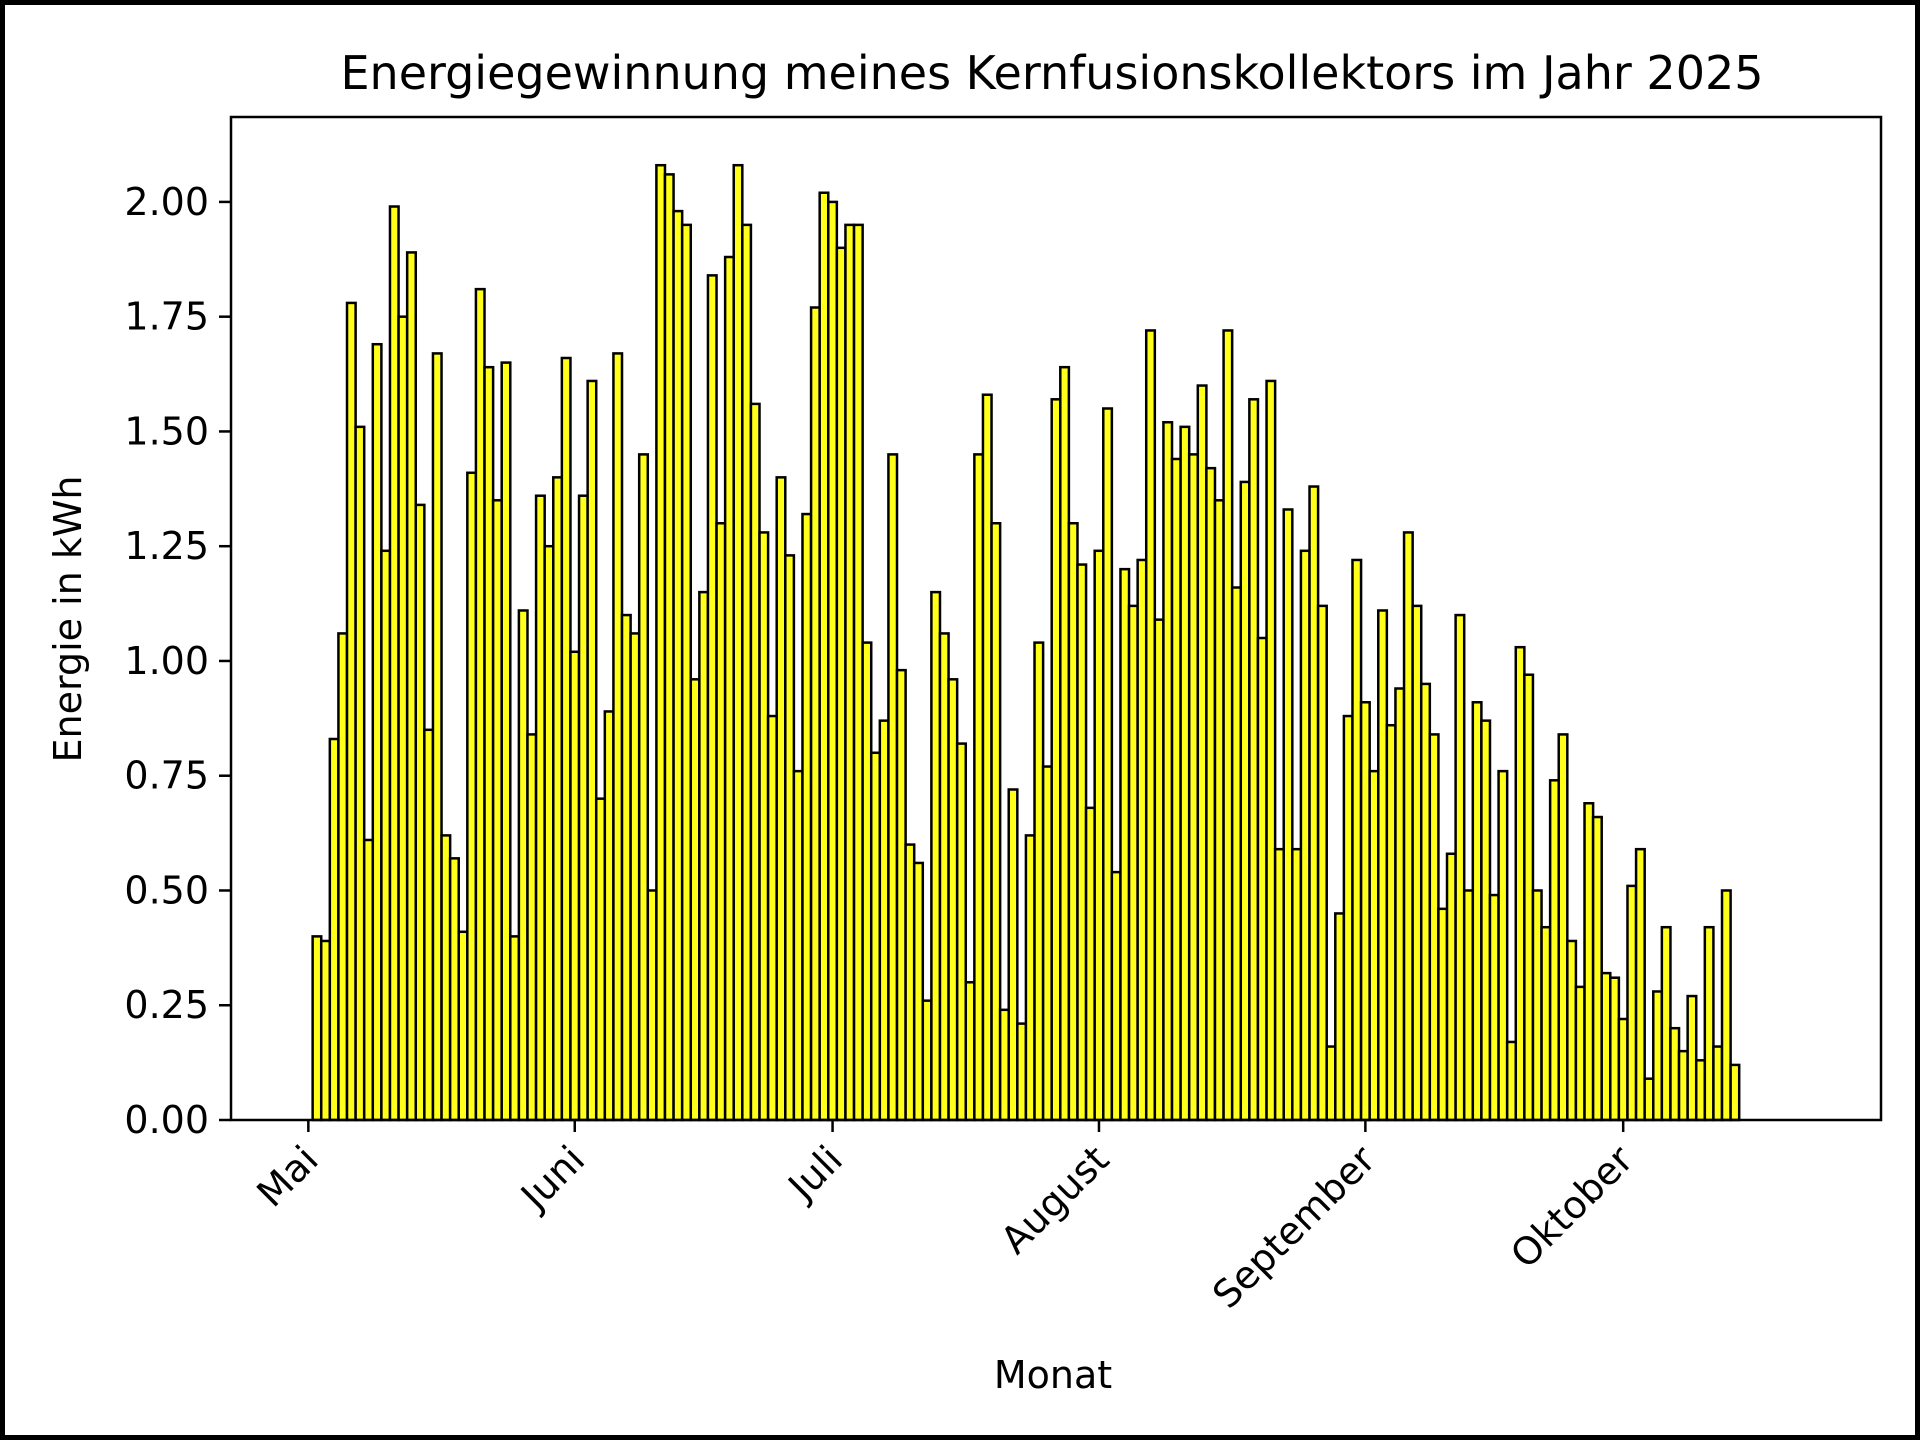 This screenshot has height=1445, width=1920. Describe the element at coordinates (177, 661) in the screenshot. I see `y-ticks-group: 0.00 0.25 0.50 0.75 1.00 1.25 1.50 1.75 2.00` at that location.